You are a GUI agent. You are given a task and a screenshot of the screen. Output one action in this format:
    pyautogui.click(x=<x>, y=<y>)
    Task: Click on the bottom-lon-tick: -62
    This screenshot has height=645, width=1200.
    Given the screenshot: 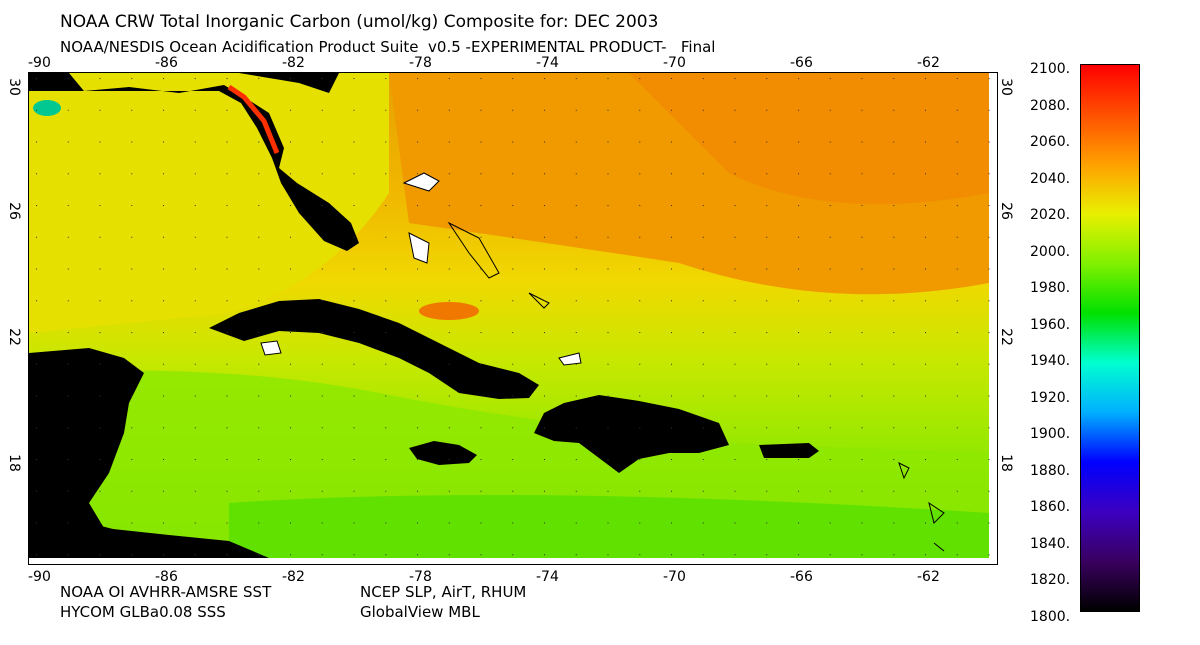 What is the action you would take?
    pyautogui.click(x=928, y=577)
    